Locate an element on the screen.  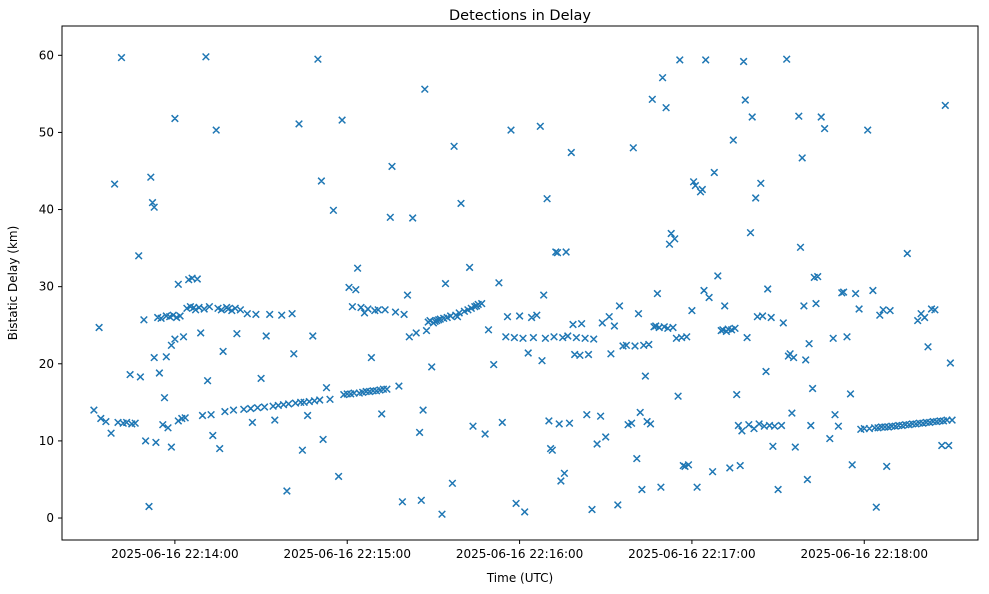
y-tick-label: 30 is located at coordinates (46, 287).